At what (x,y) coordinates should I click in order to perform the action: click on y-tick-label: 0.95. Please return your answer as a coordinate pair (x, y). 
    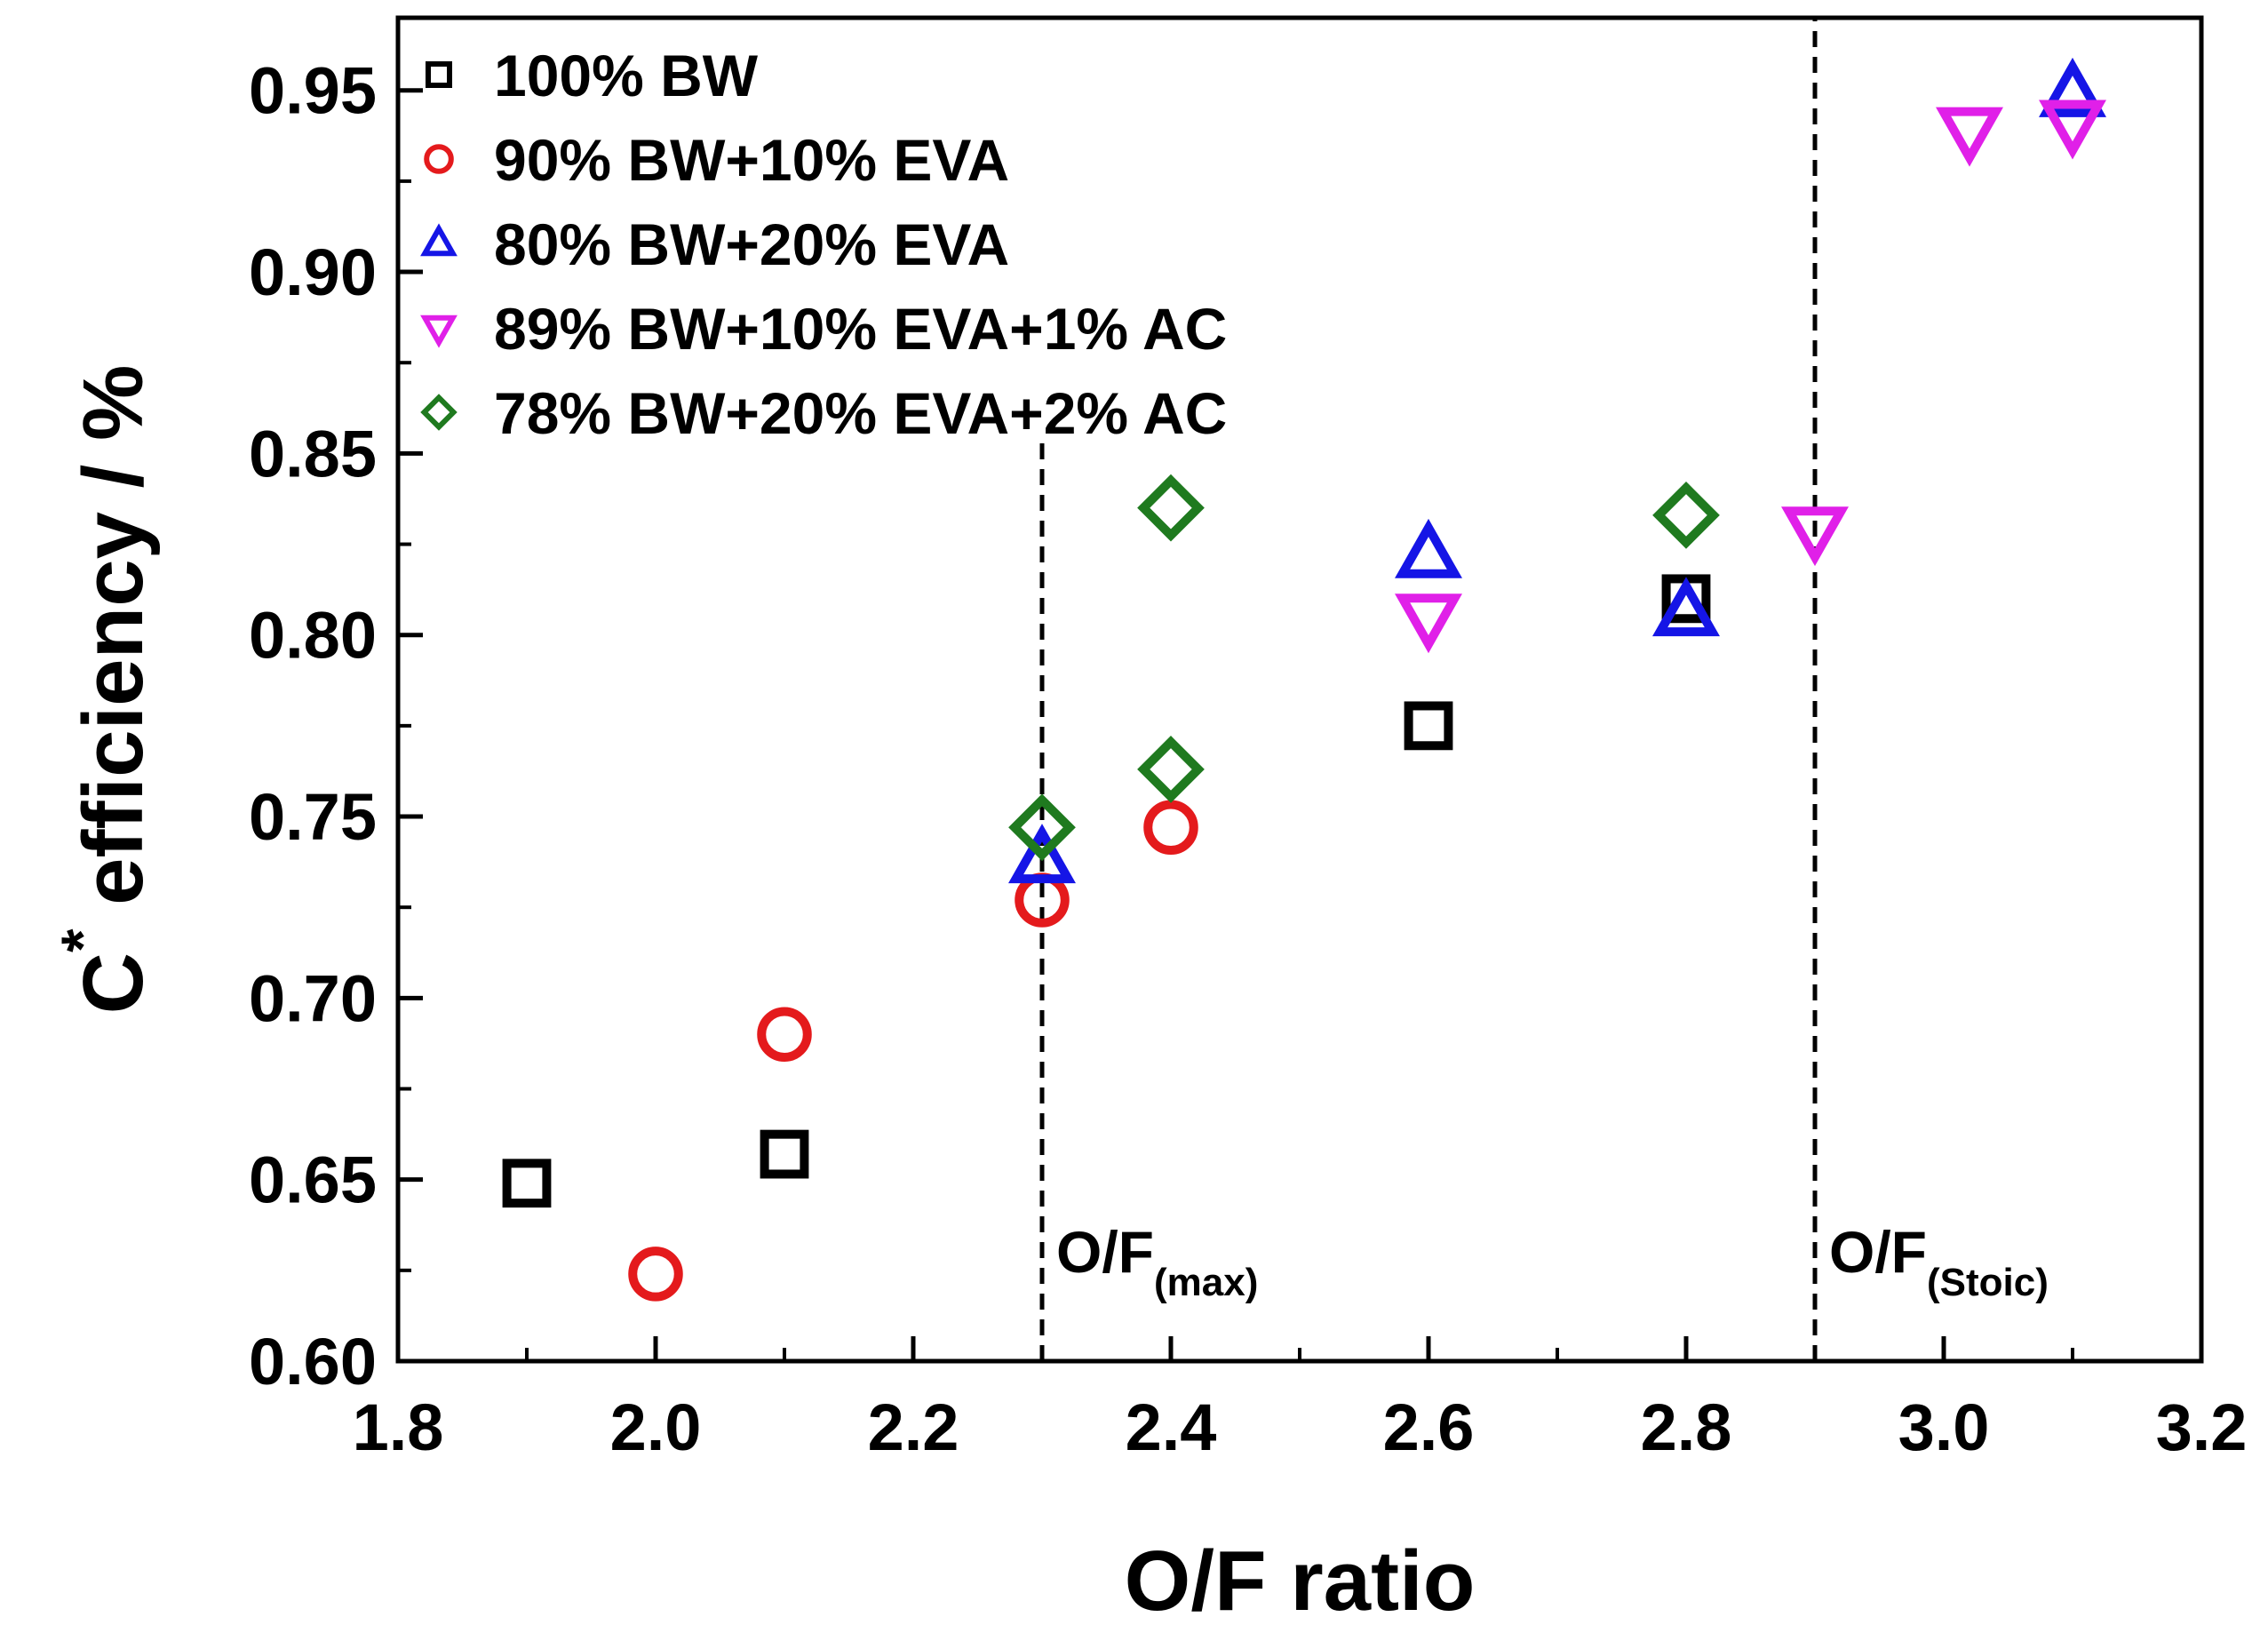
    Looking at the image, I should click on (313, 91).